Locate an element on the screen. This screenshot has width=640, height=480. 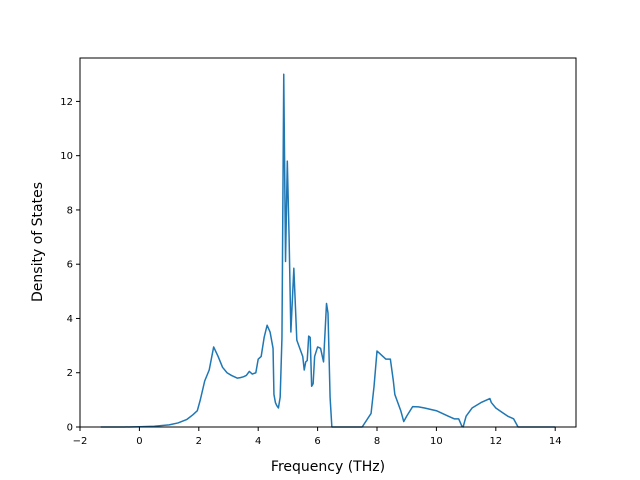
y-tick-label: 2 is located at coordinates (70, 373).